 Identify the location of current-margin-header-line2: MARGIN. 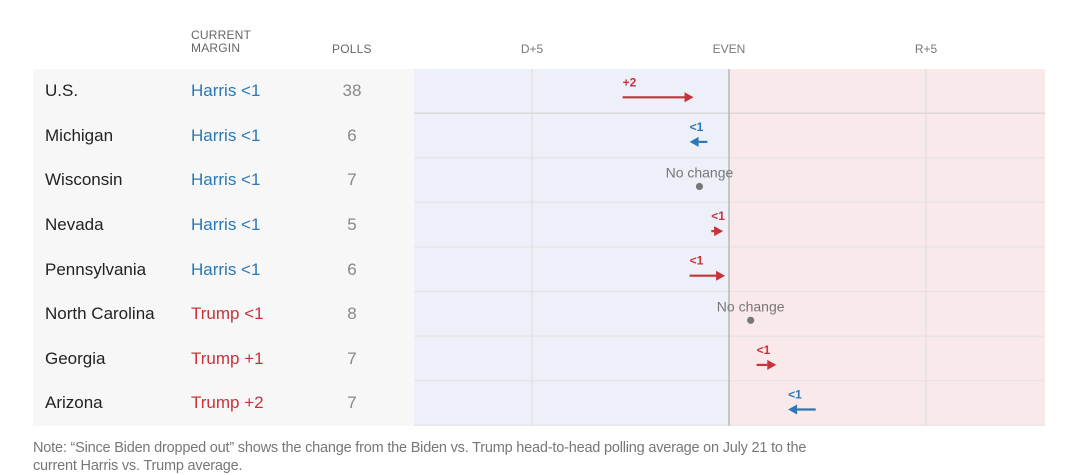
(216, 48).